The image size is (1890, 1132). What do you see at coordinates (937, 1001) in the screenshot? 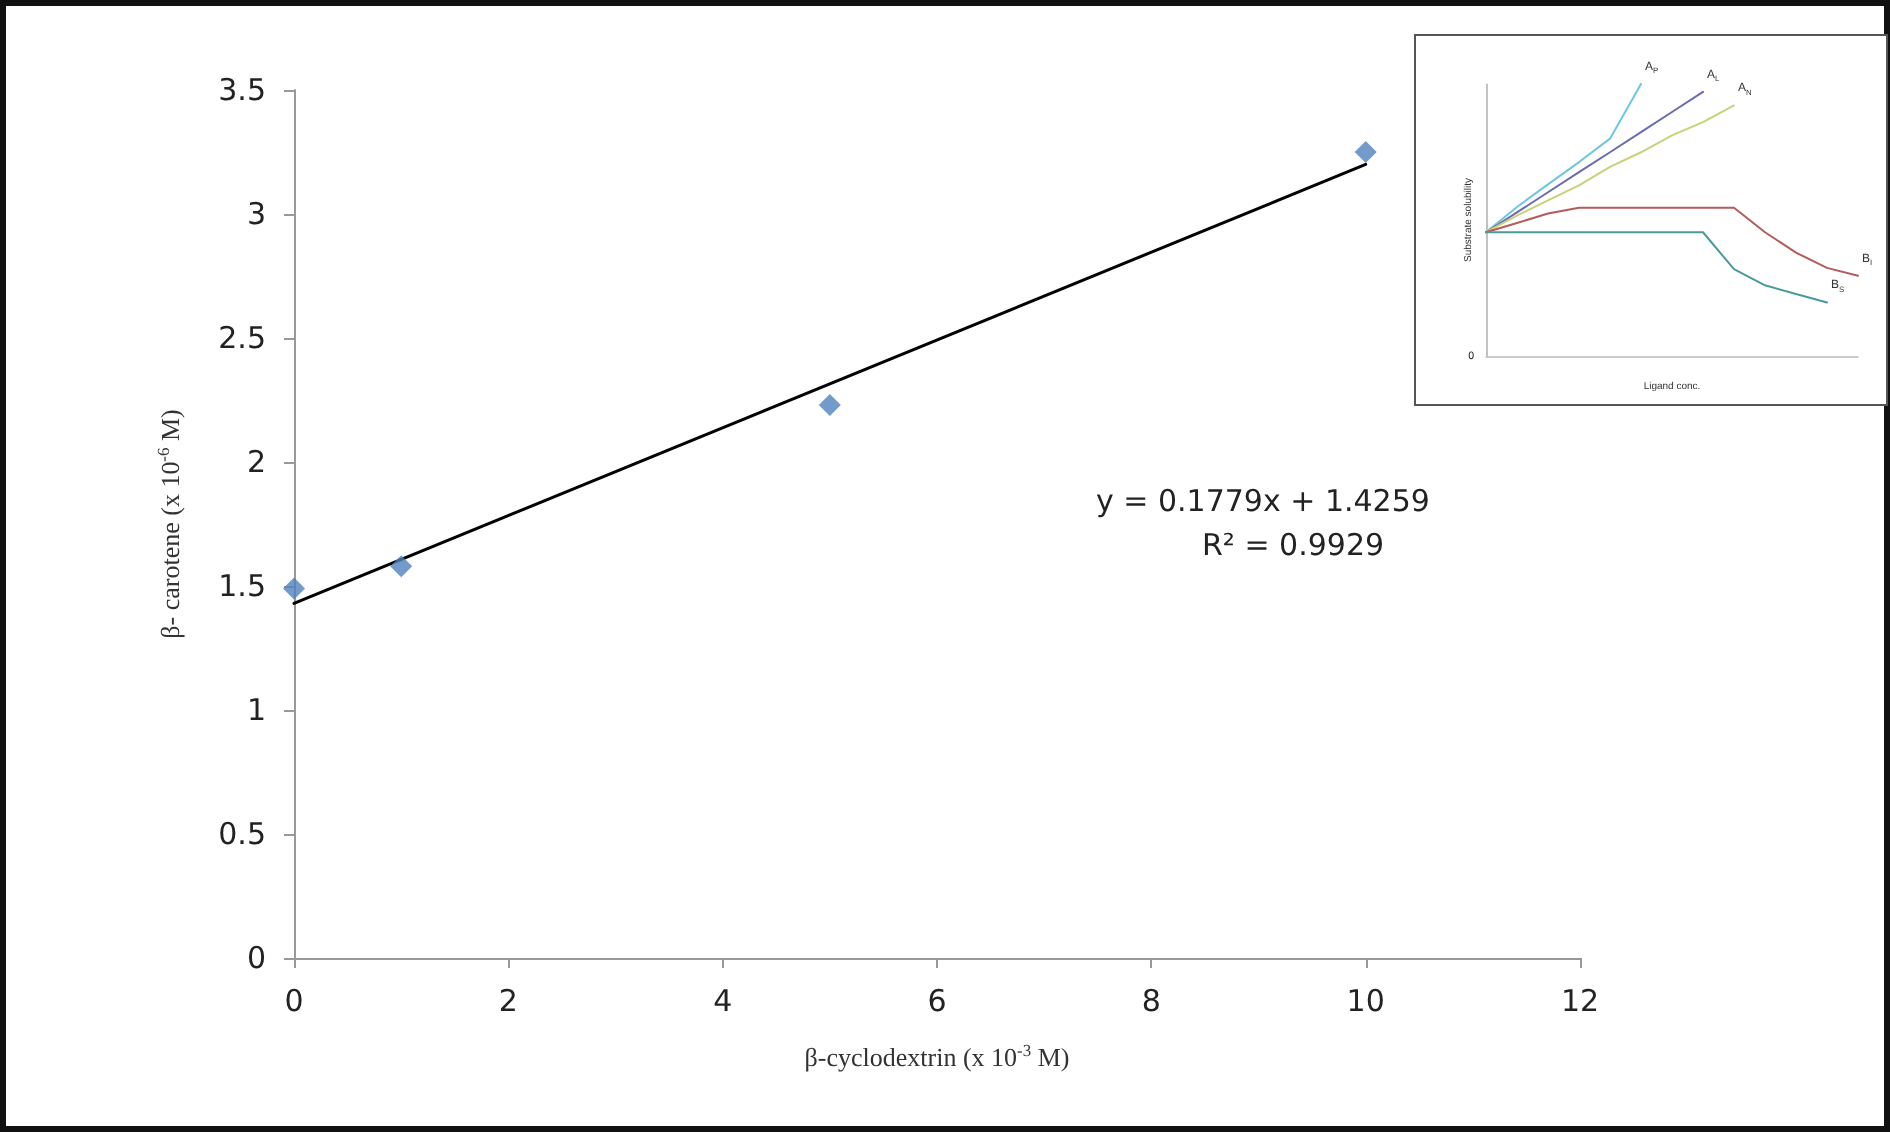
I see `x-tick-label: 6` at bounding box center [937, 1001].